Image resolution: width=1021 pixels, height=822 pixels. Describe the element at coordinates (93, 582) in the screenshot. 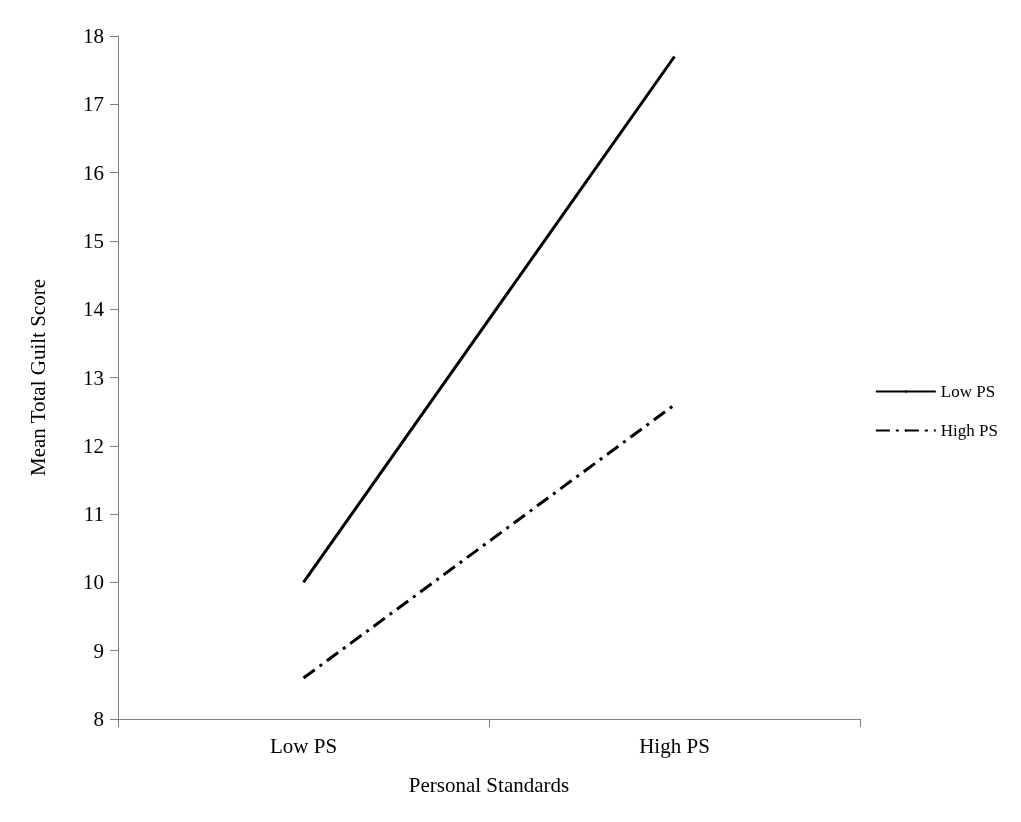

I see `y-tick-label: 10` at that location.